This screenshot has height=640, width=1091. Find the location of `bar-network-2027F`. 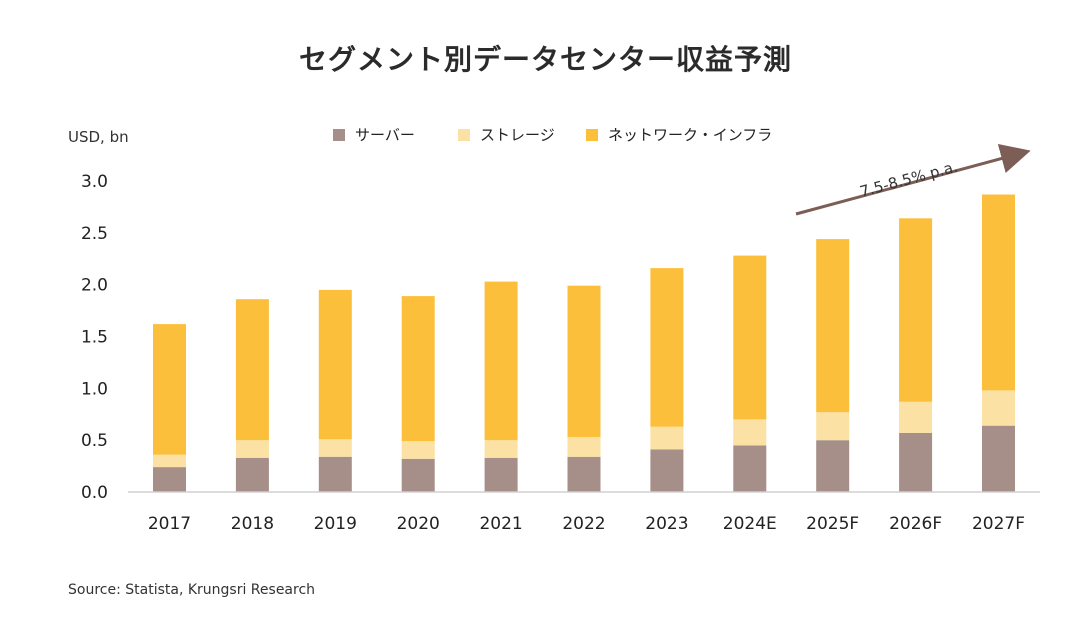

bar-network-2027F is located at coordinates (998, 292).